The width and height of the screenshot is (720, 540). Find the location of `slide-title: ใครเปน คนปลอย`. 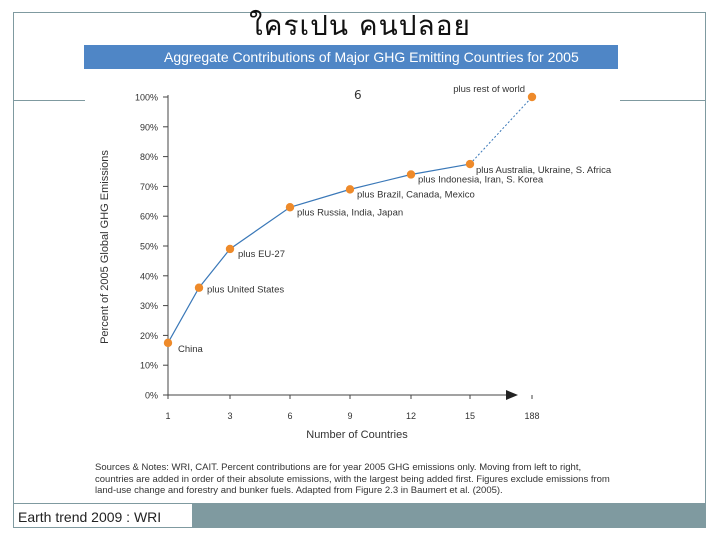

slide-title: ใครเปน คนปลอย is located at coordinates (360, 25).